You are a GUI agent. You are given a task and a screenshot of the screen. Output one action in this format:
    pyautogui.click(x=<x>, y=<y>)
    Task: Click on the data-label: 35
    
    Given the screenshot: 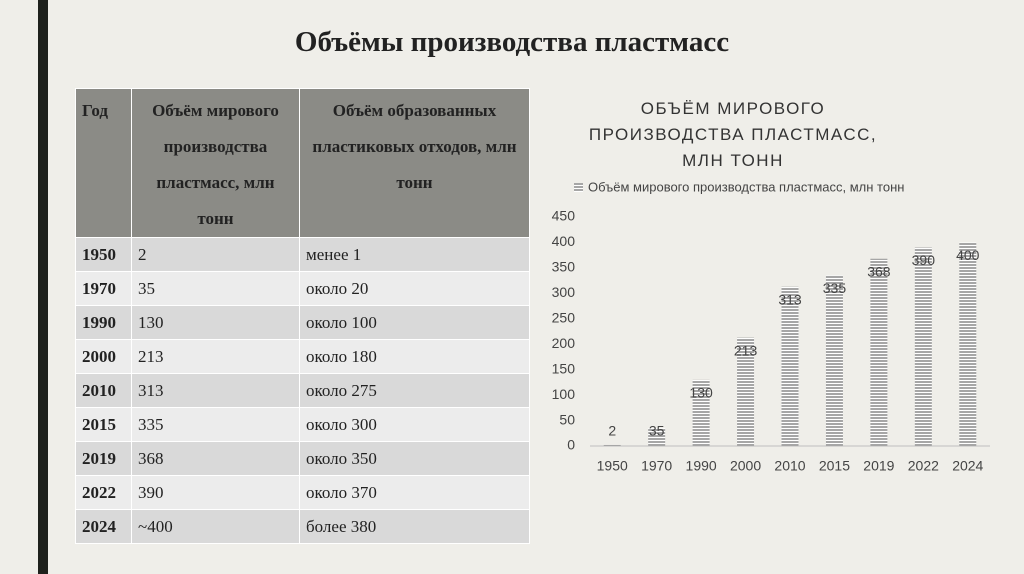 What is the action you would take?
    pyautogui.click(x=657, y=431)
    